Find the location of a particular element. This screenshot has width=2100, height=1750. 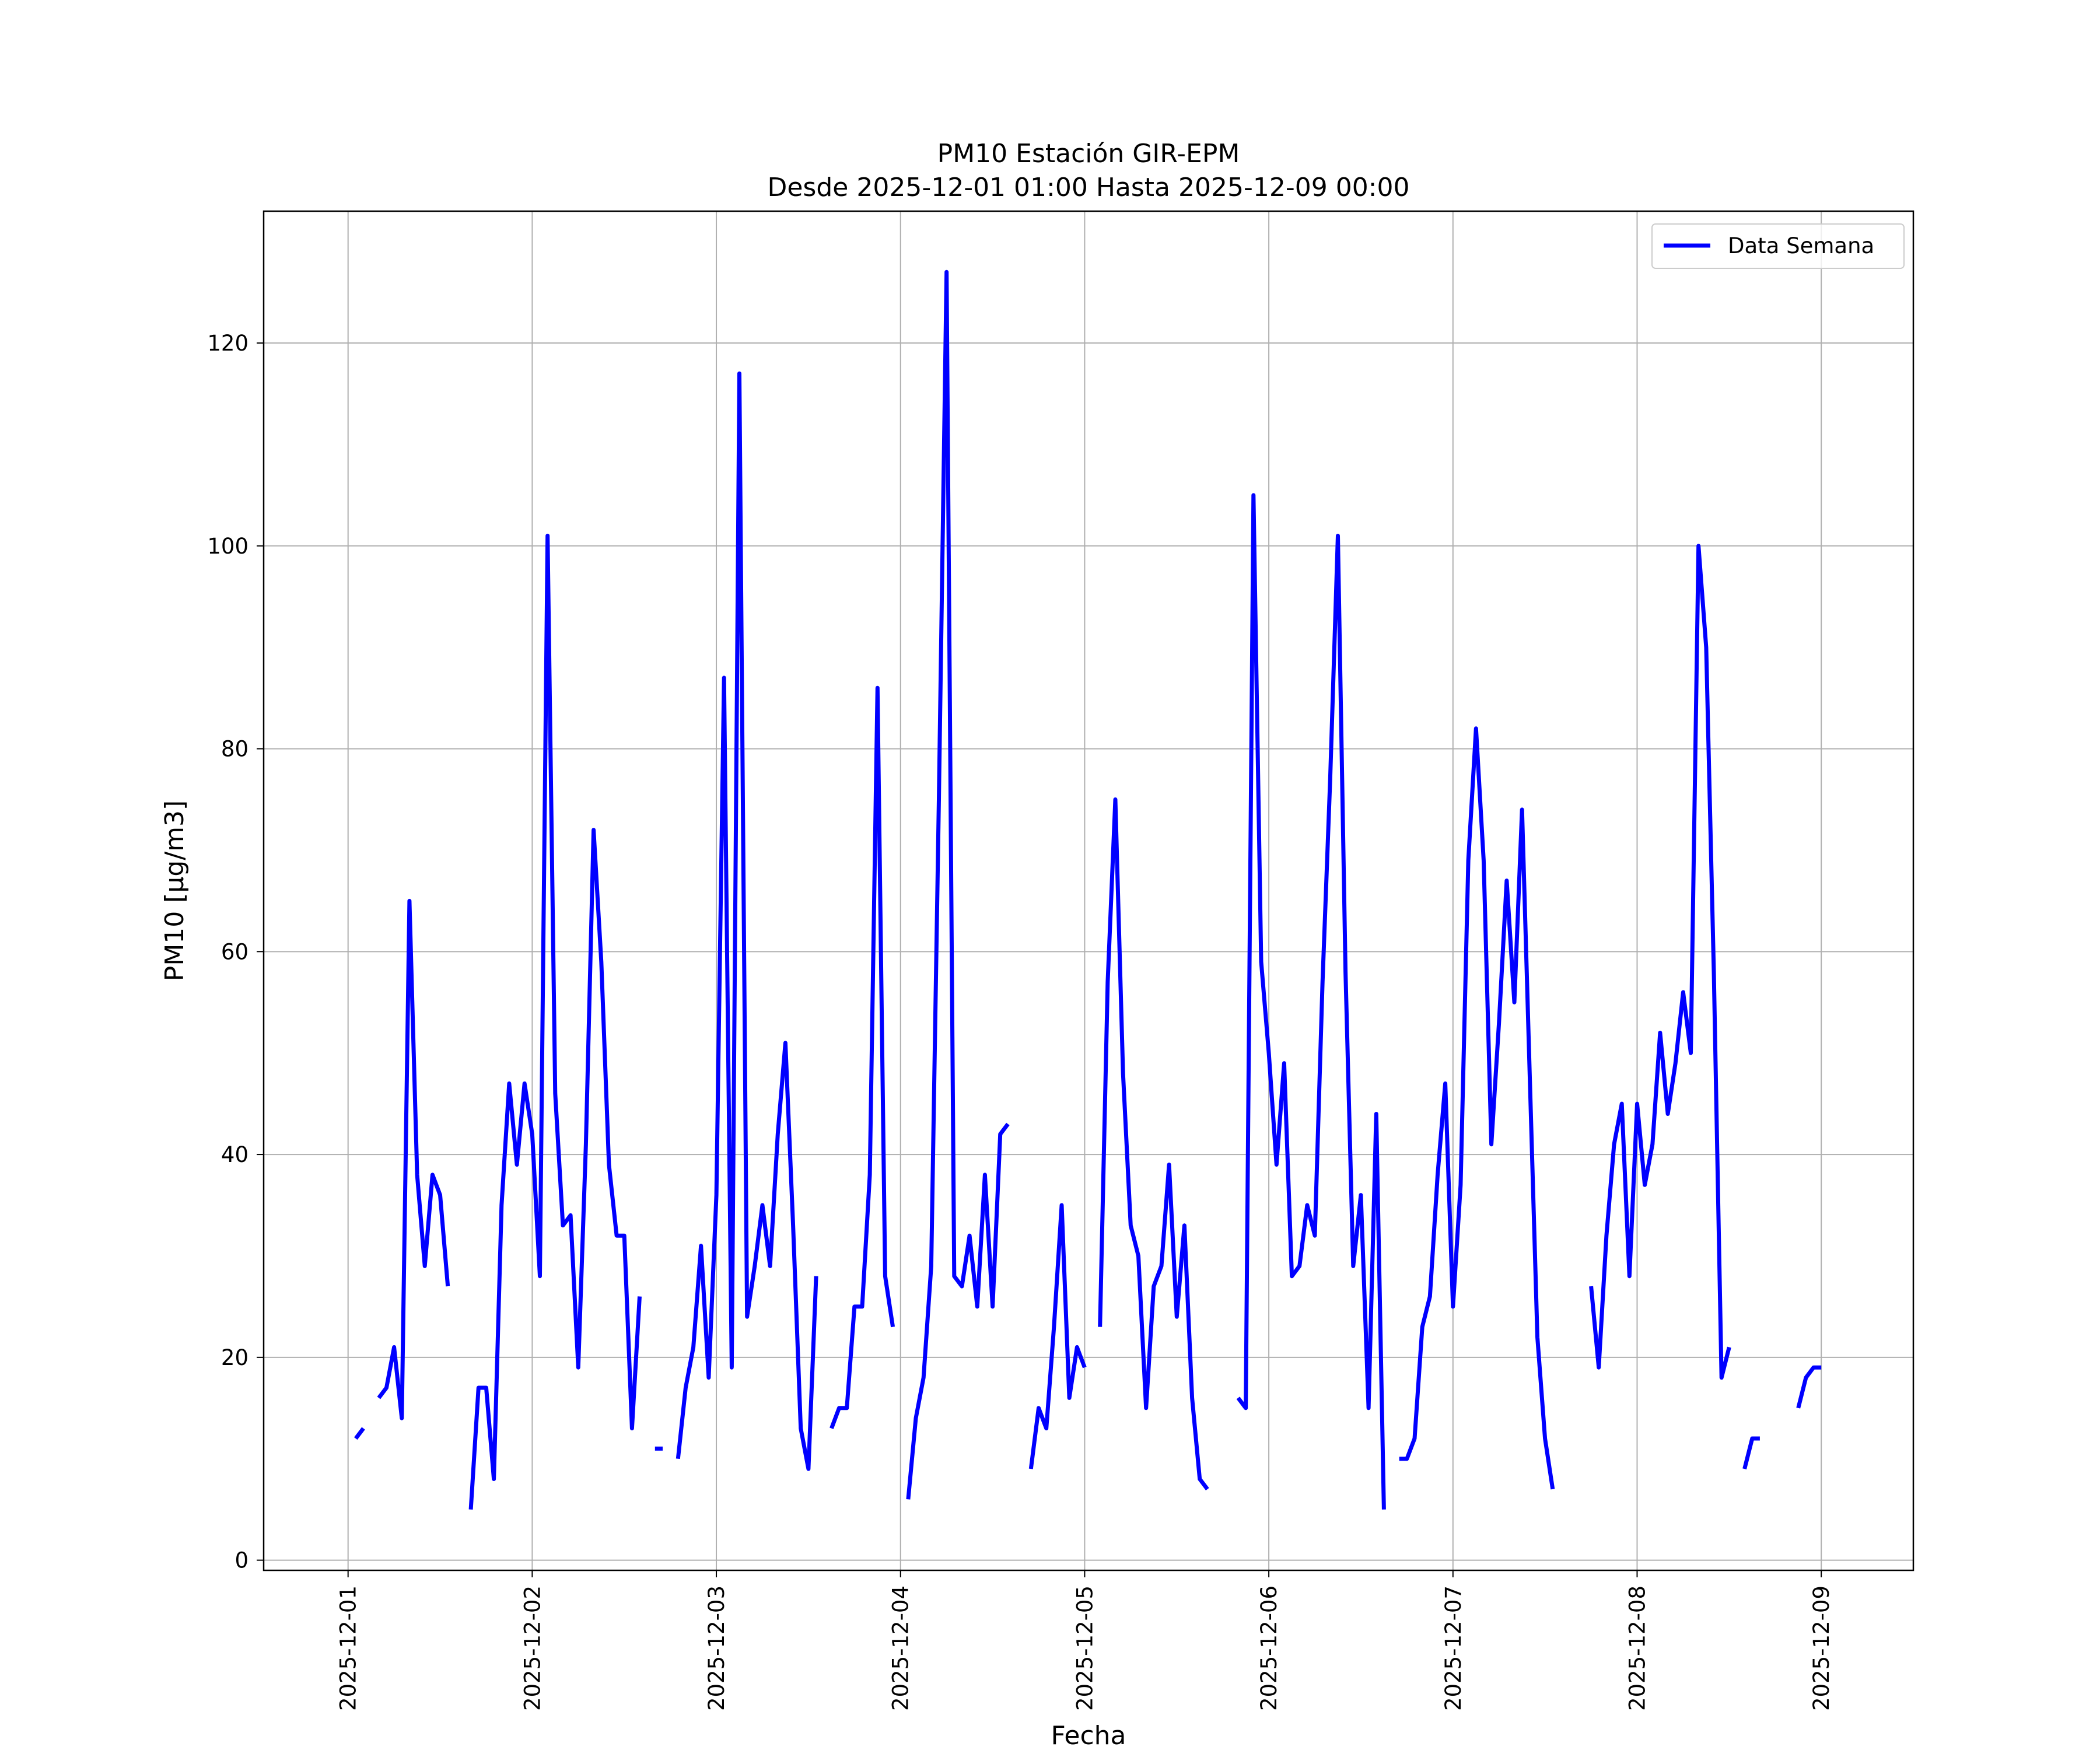

x-tick-label: 2025-12-09 is located at coordinates (1821, 1648).